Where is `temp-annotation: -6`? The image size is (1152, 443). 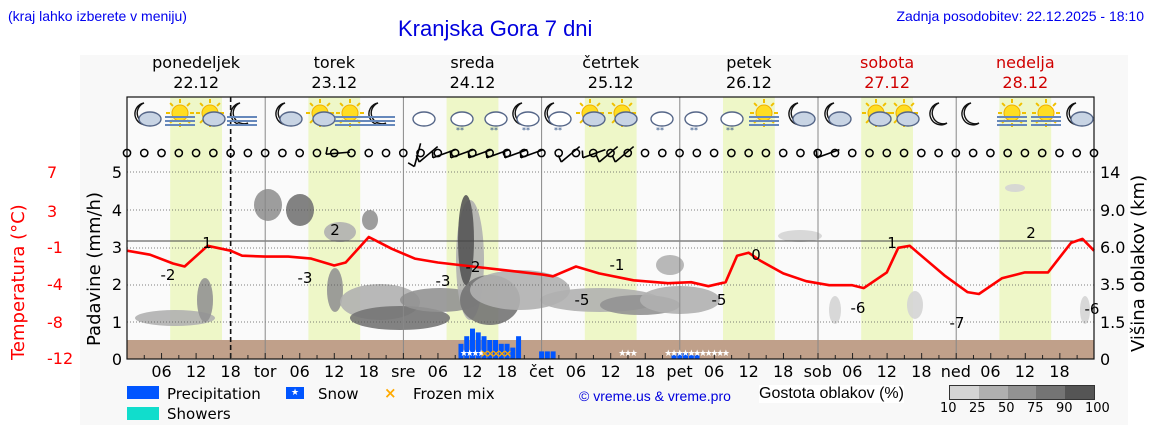 temp-annotation: -6 is located at coordinates (1092, 309).